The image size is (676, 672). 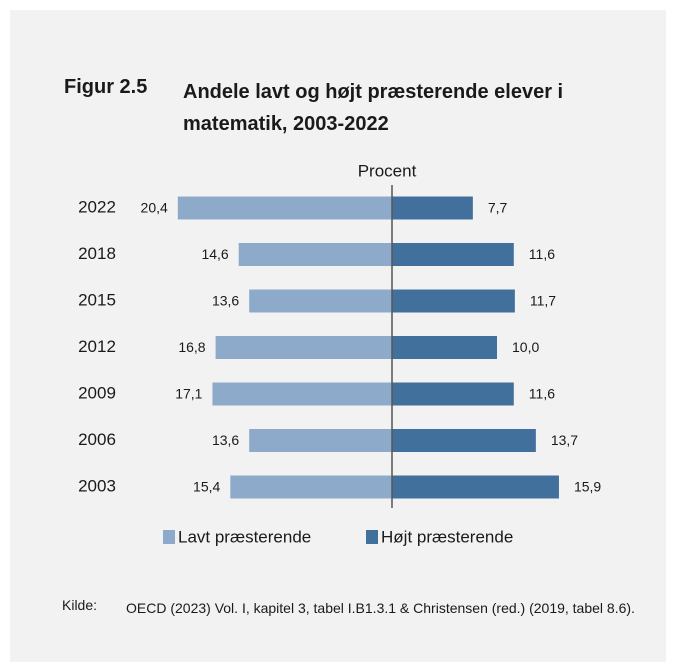 What do you see at coordinates (154, 208) in the screenshot?
I see `data-label-low: 20,4` at bounding box center [154, 208].